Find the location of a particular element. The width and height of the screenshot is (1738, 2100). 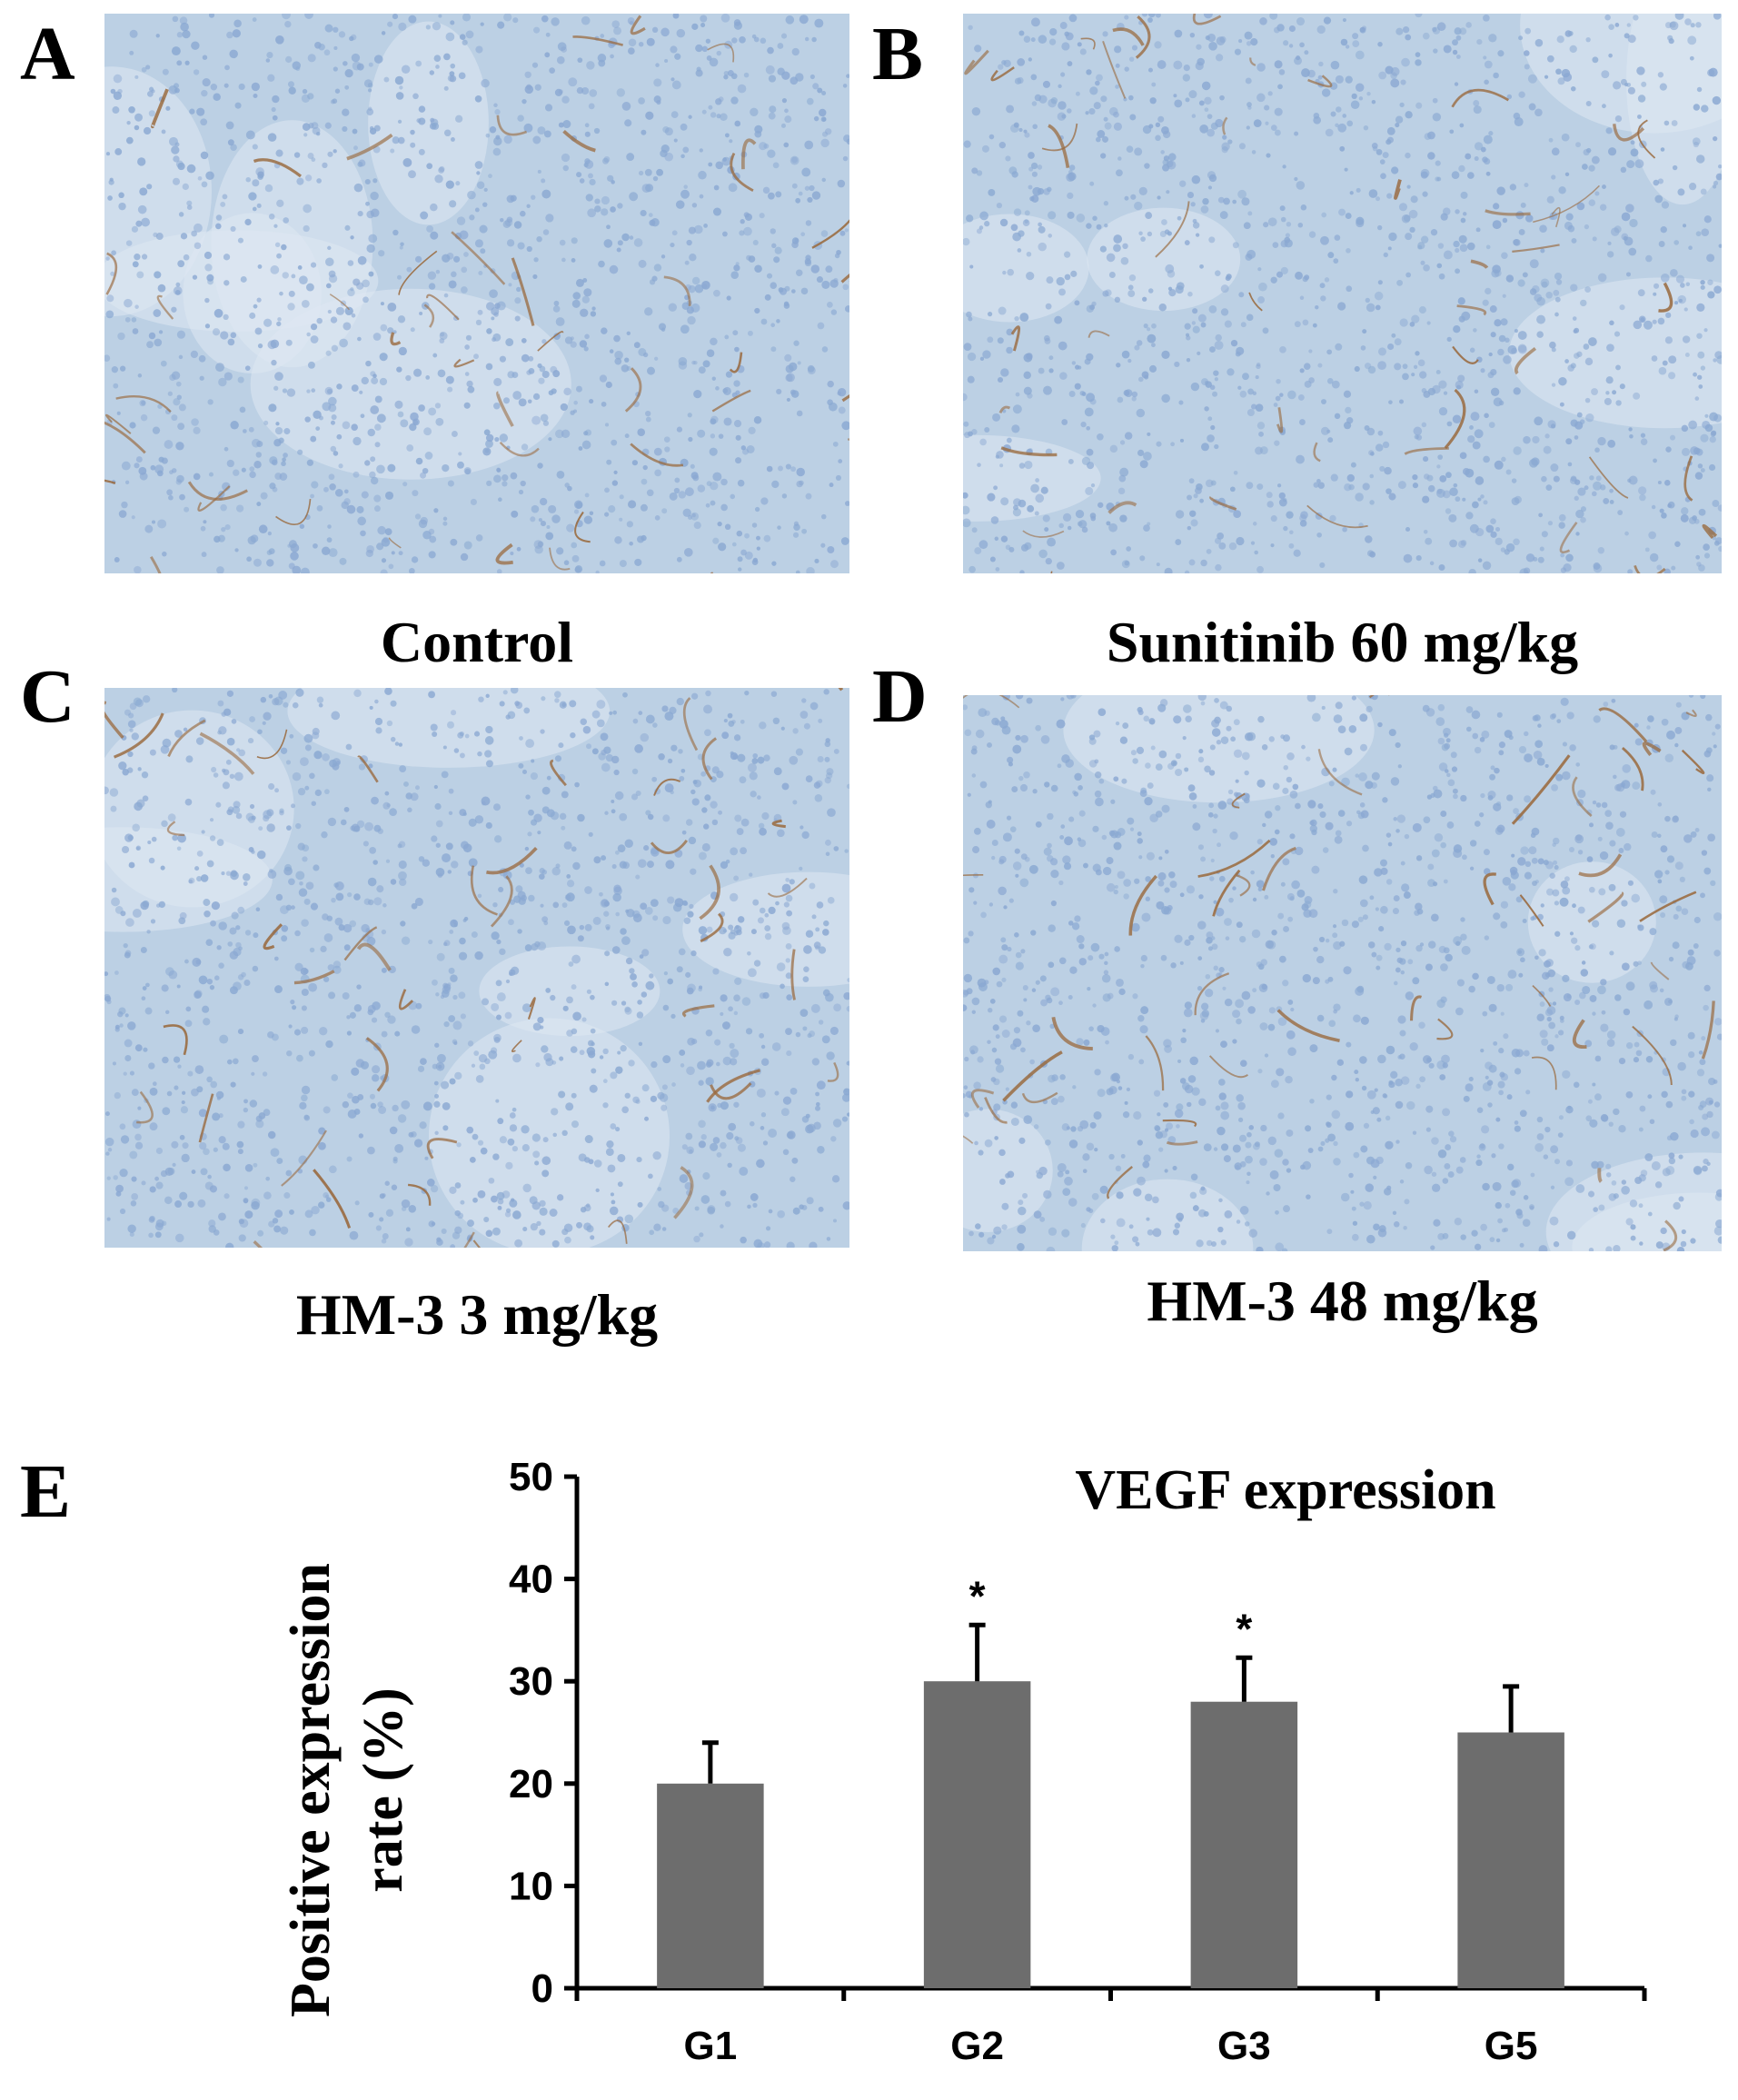

micrograph-hm3-low is located at coordinates (476, 968).